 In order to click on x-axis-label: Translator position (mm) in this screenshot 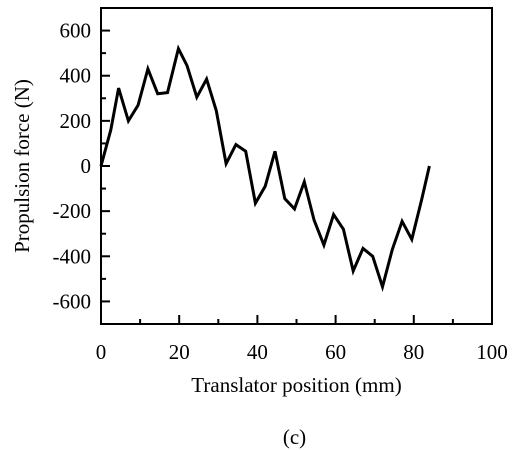, I will do `click(296, 385)`.